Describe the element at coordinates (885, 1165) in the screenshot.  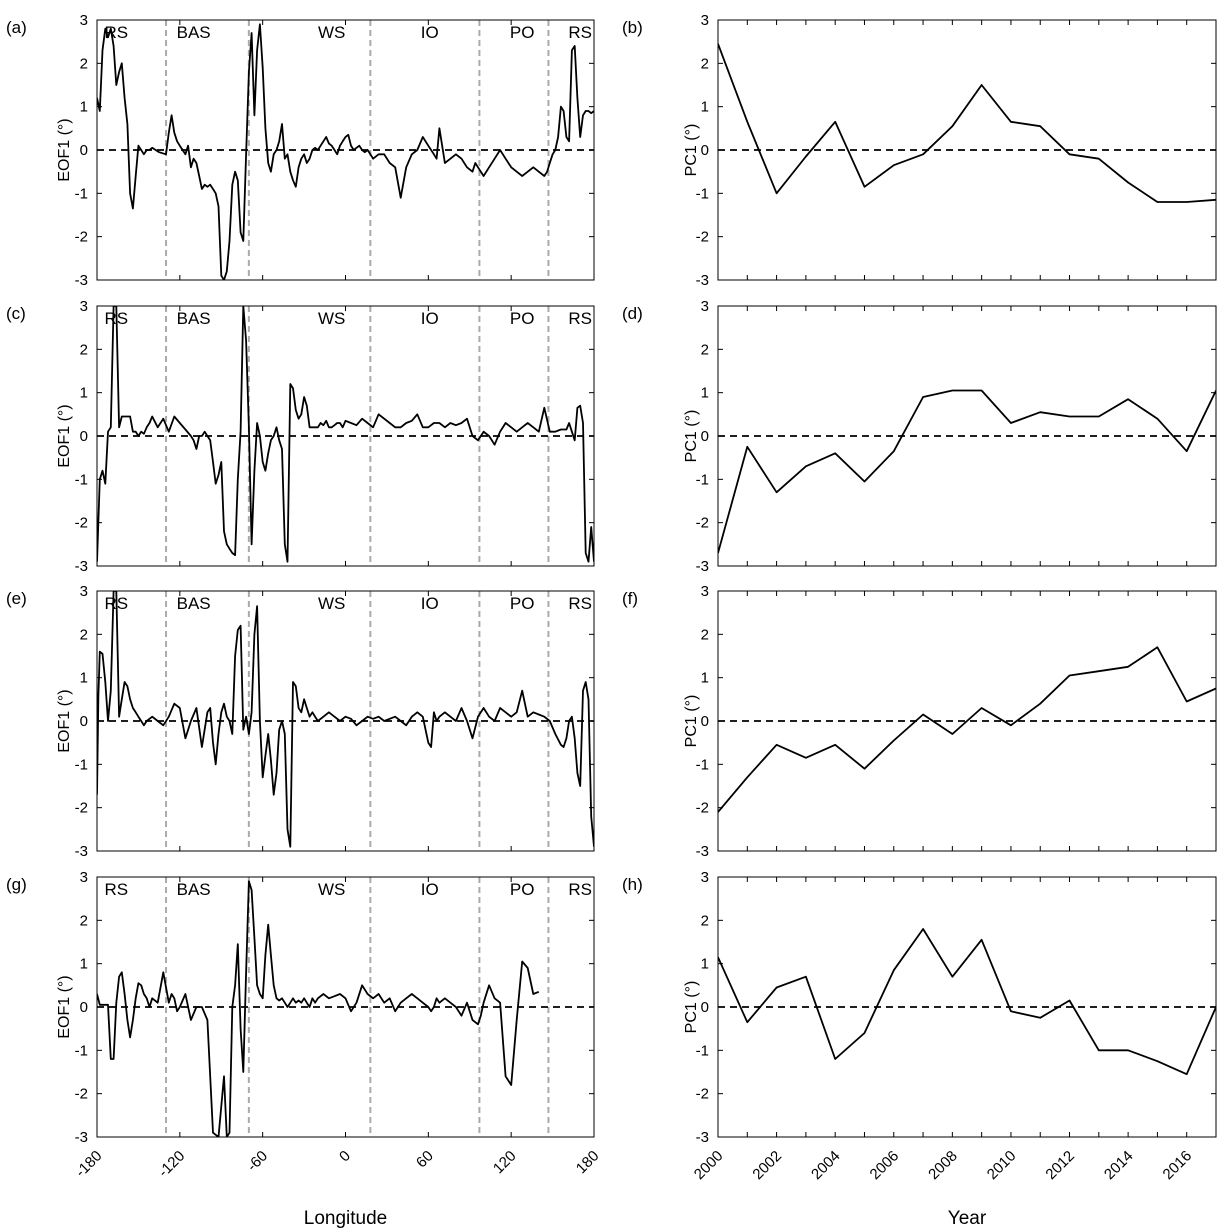
I see `x-tick-label: 2006` at that location.